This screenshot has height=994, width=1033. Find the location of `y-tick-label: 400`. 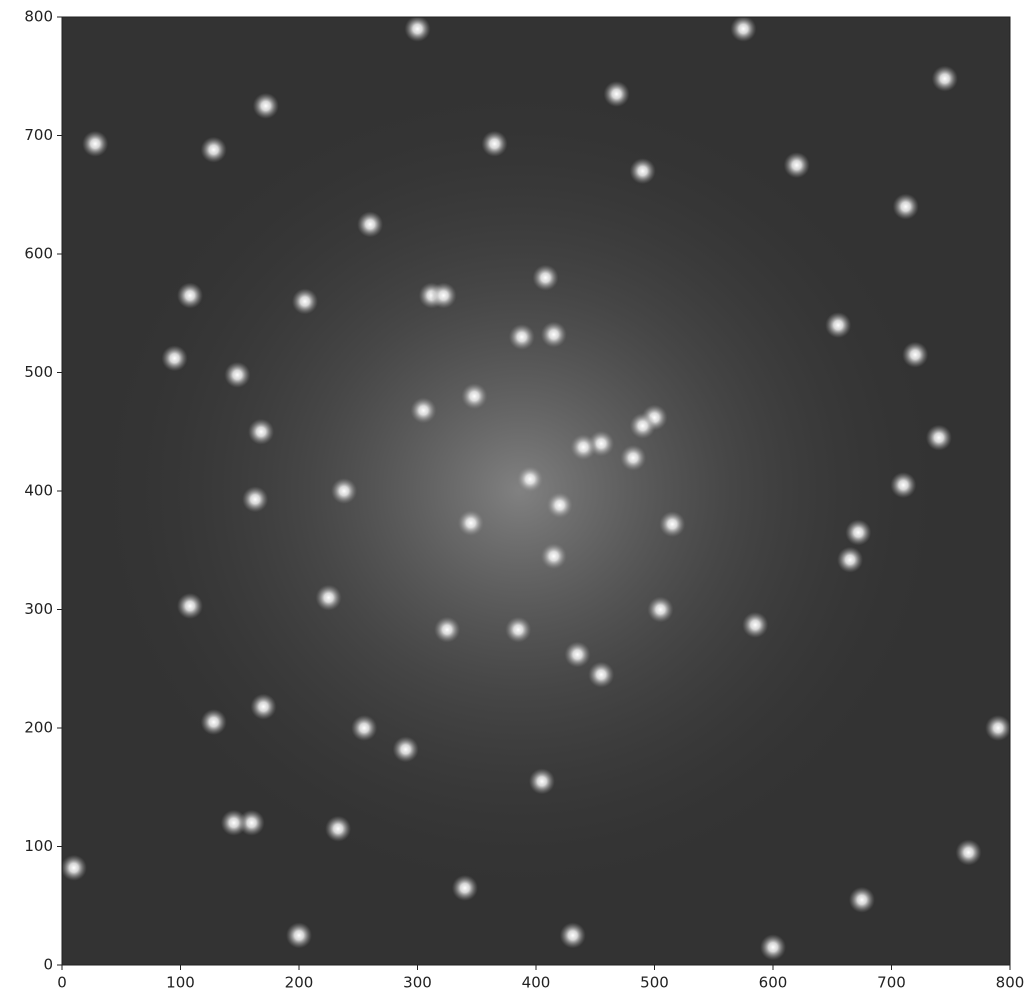

y-tick-label: 400 is located at coordinates (38, 491).